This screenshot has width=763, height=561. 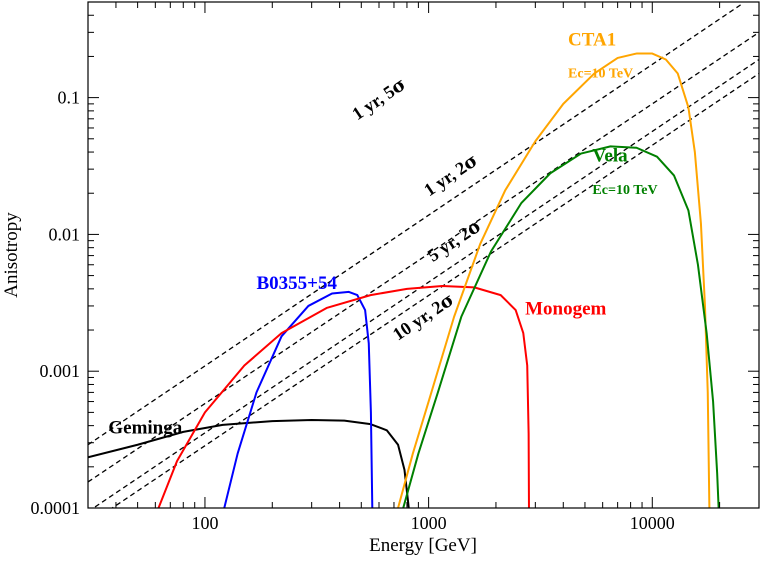 What do you see at coordinates (56, 508) in the screenshot?
I see `y-tick-label: 0.0001` at bounding box center [56, 508].